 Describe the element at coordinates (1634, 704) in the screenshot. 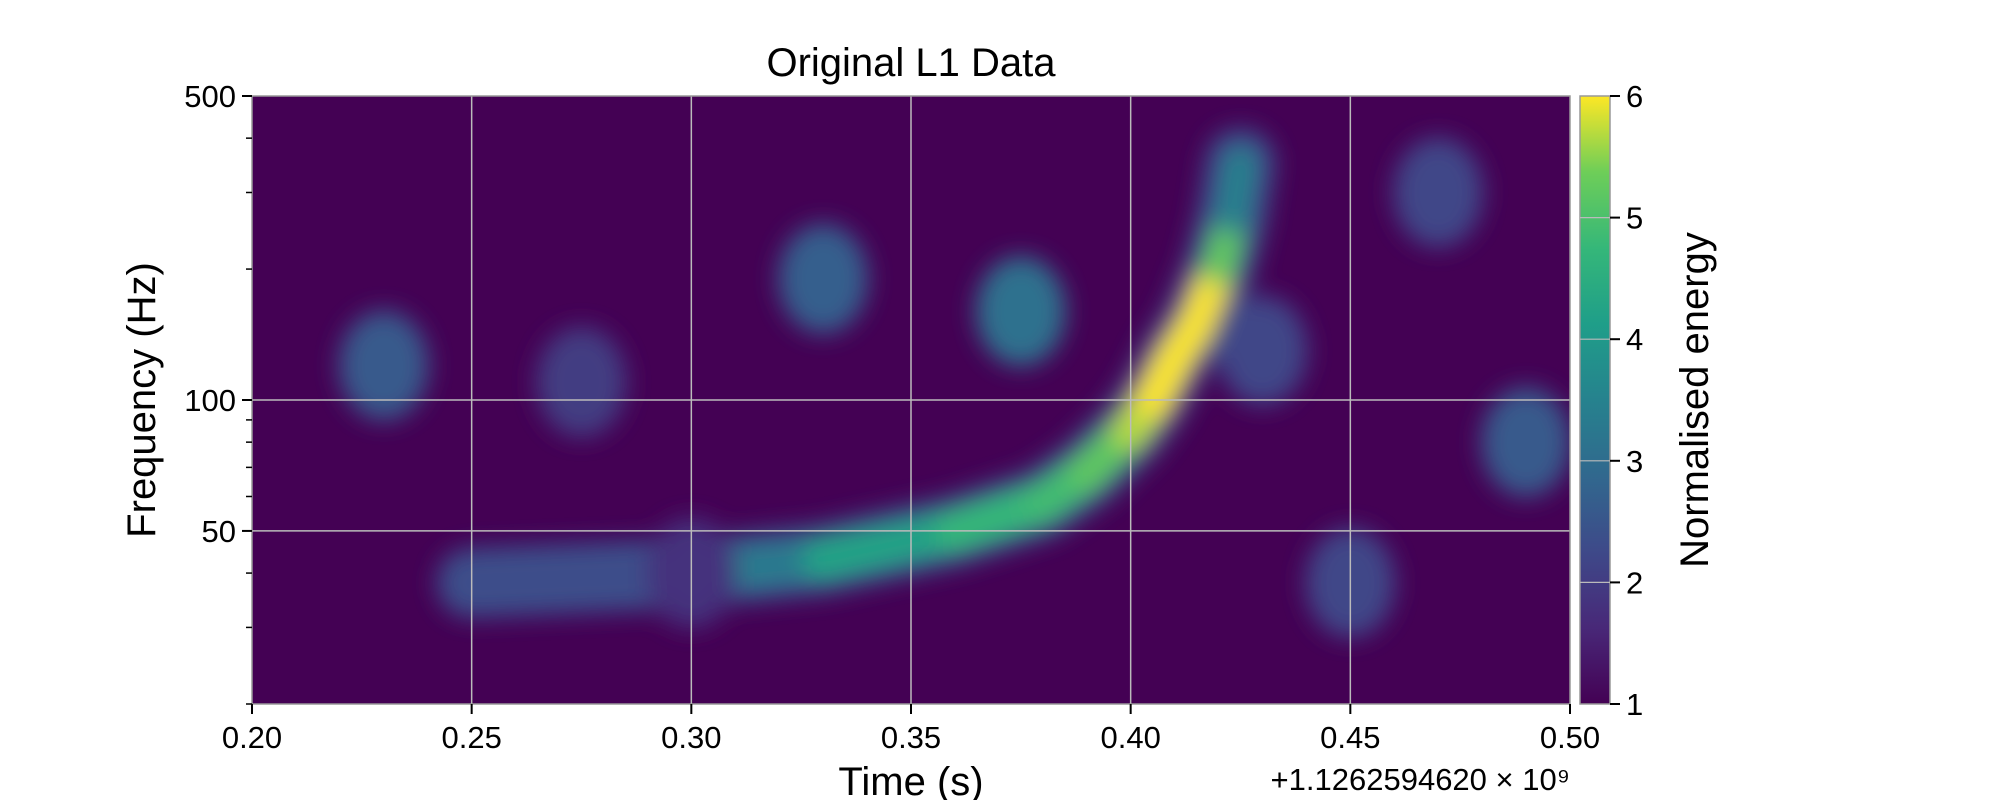

I see `colorbar-tick-label: 1` at that location.